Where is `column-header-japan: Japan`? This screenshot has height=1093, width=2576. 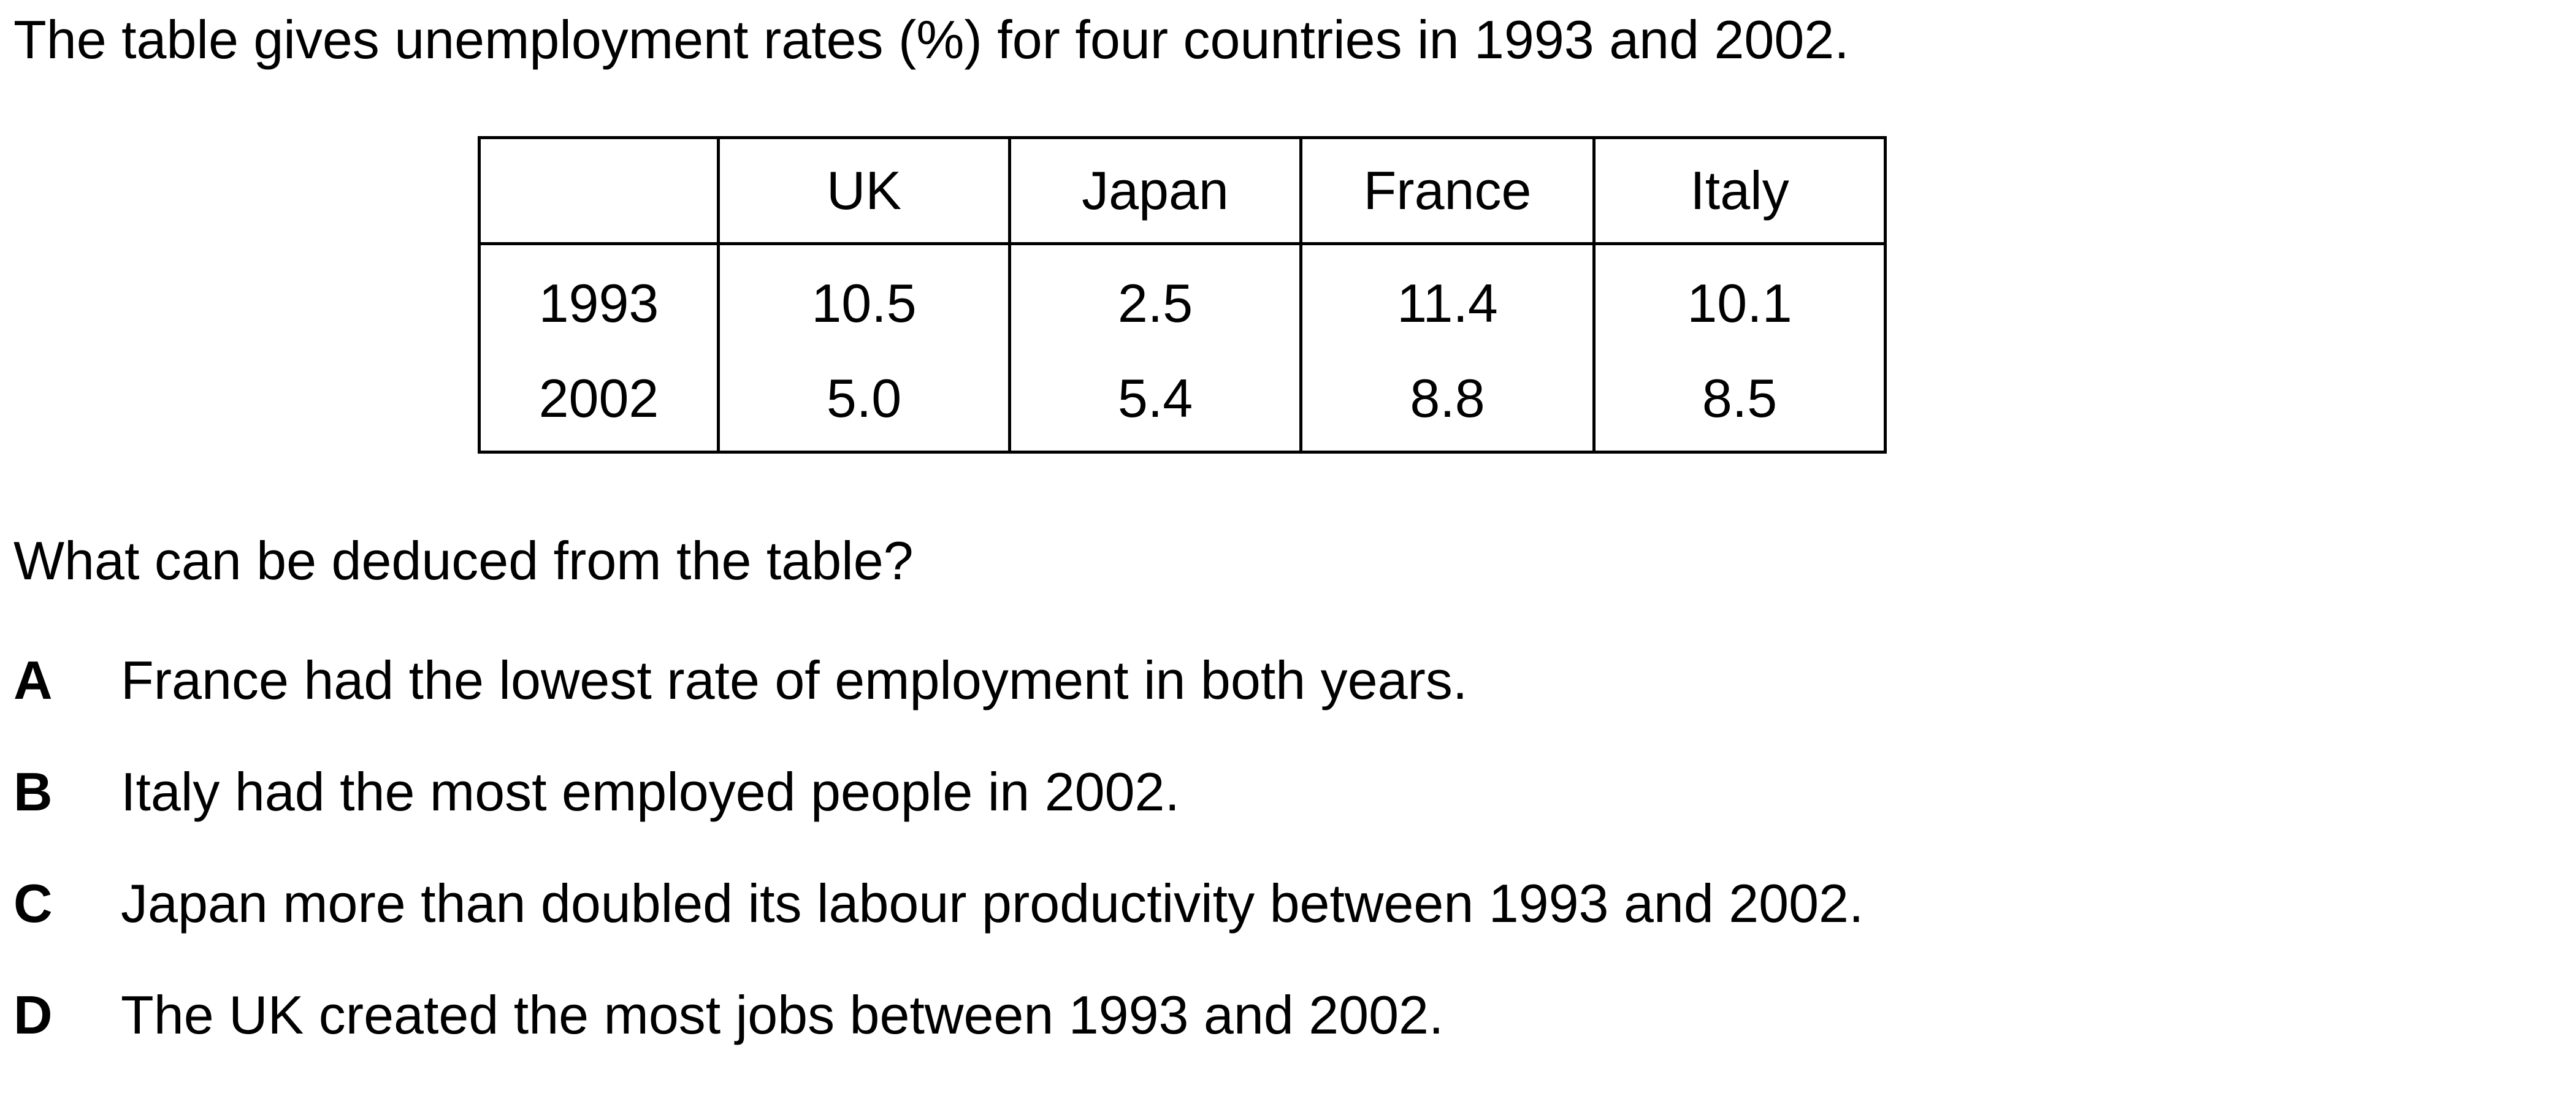 column-header-japan: Japan is located at coordinates (1155, 190).